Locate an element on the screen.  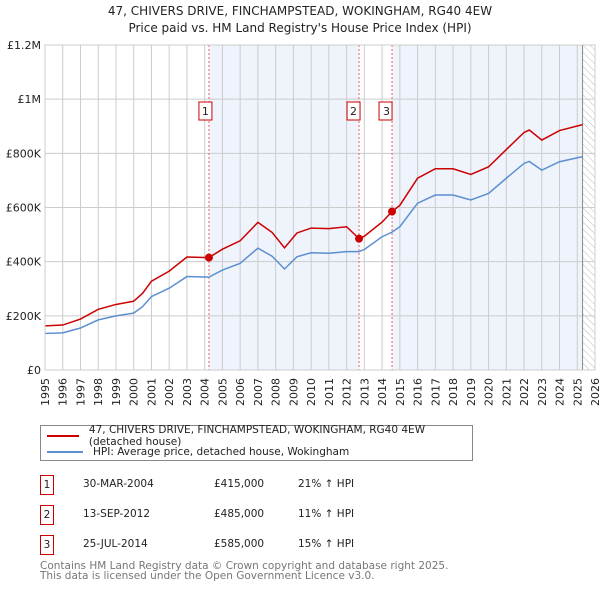
x-tick-label: 2007 is located at coordinates (258, 392).